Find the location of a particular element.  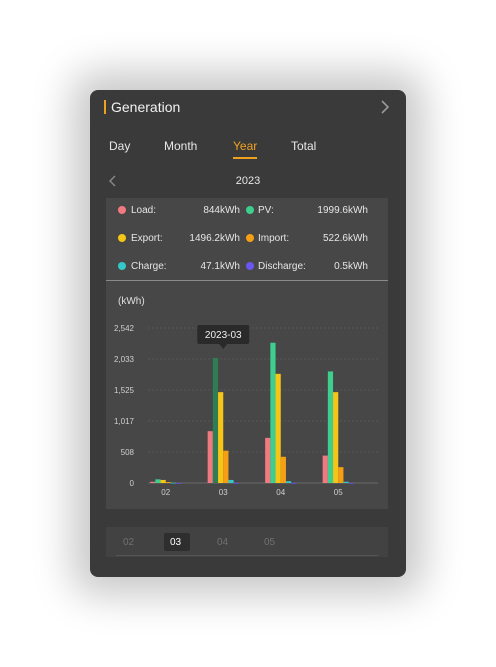

load-dot-icon is located at coordinates (122, 210).